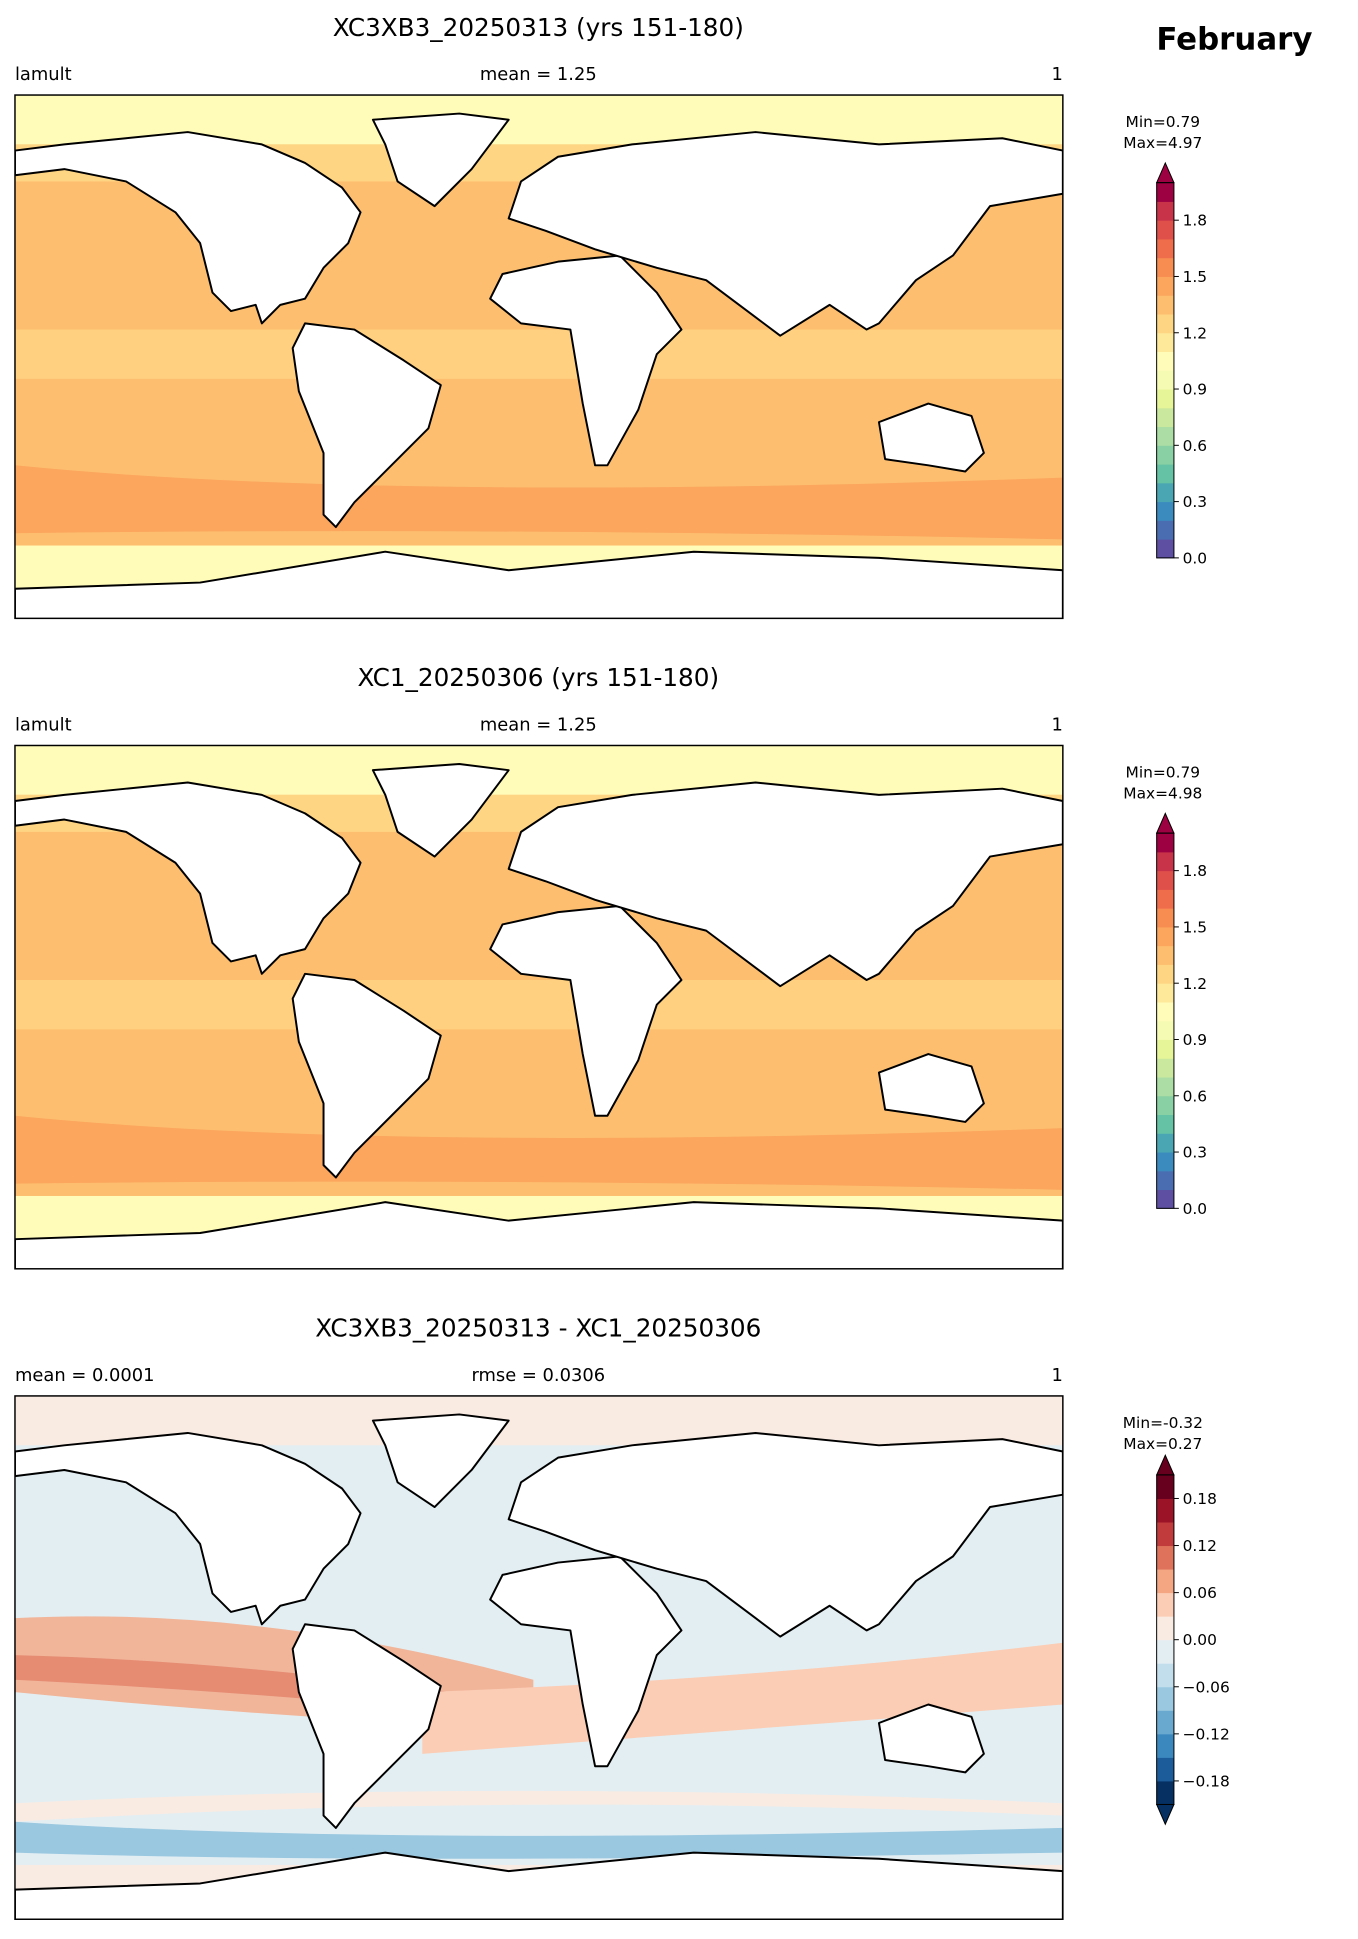 The width and height of the screenshot is (1358, 1939). What do you see at coordinates (1206, 1734) in the screenshot?
I see `colorbar-tick-label: −0.12` at bounding box center [1206, 1734].